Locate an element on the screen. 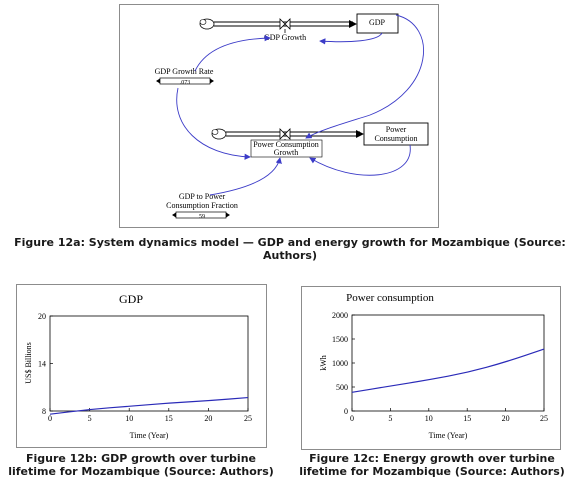  fraction-value: 59 is located at coordinates (202, 217).